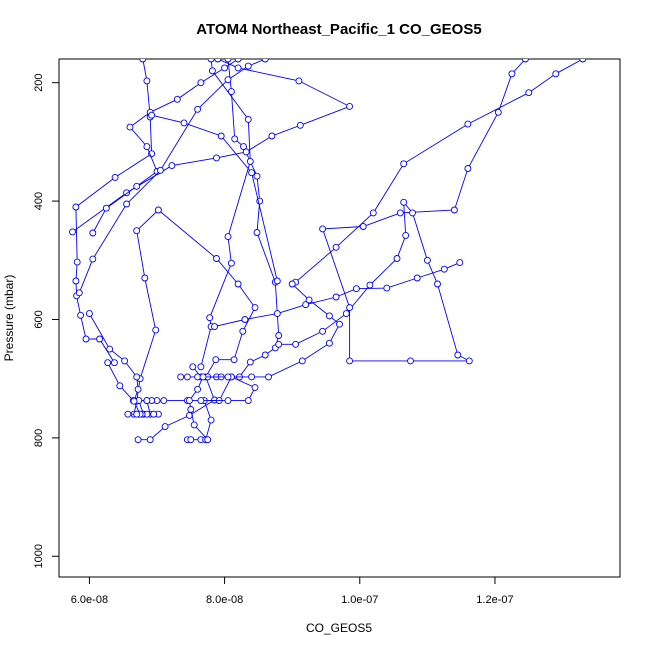 This screenshot has width=650, height=650. What do you see at coordinates (292, 591) in the screenshot?
I see `x-axis: 6.0e-08 8.0e-08 1.0e-07 1.2e-07` at bounding box center [292, 591].